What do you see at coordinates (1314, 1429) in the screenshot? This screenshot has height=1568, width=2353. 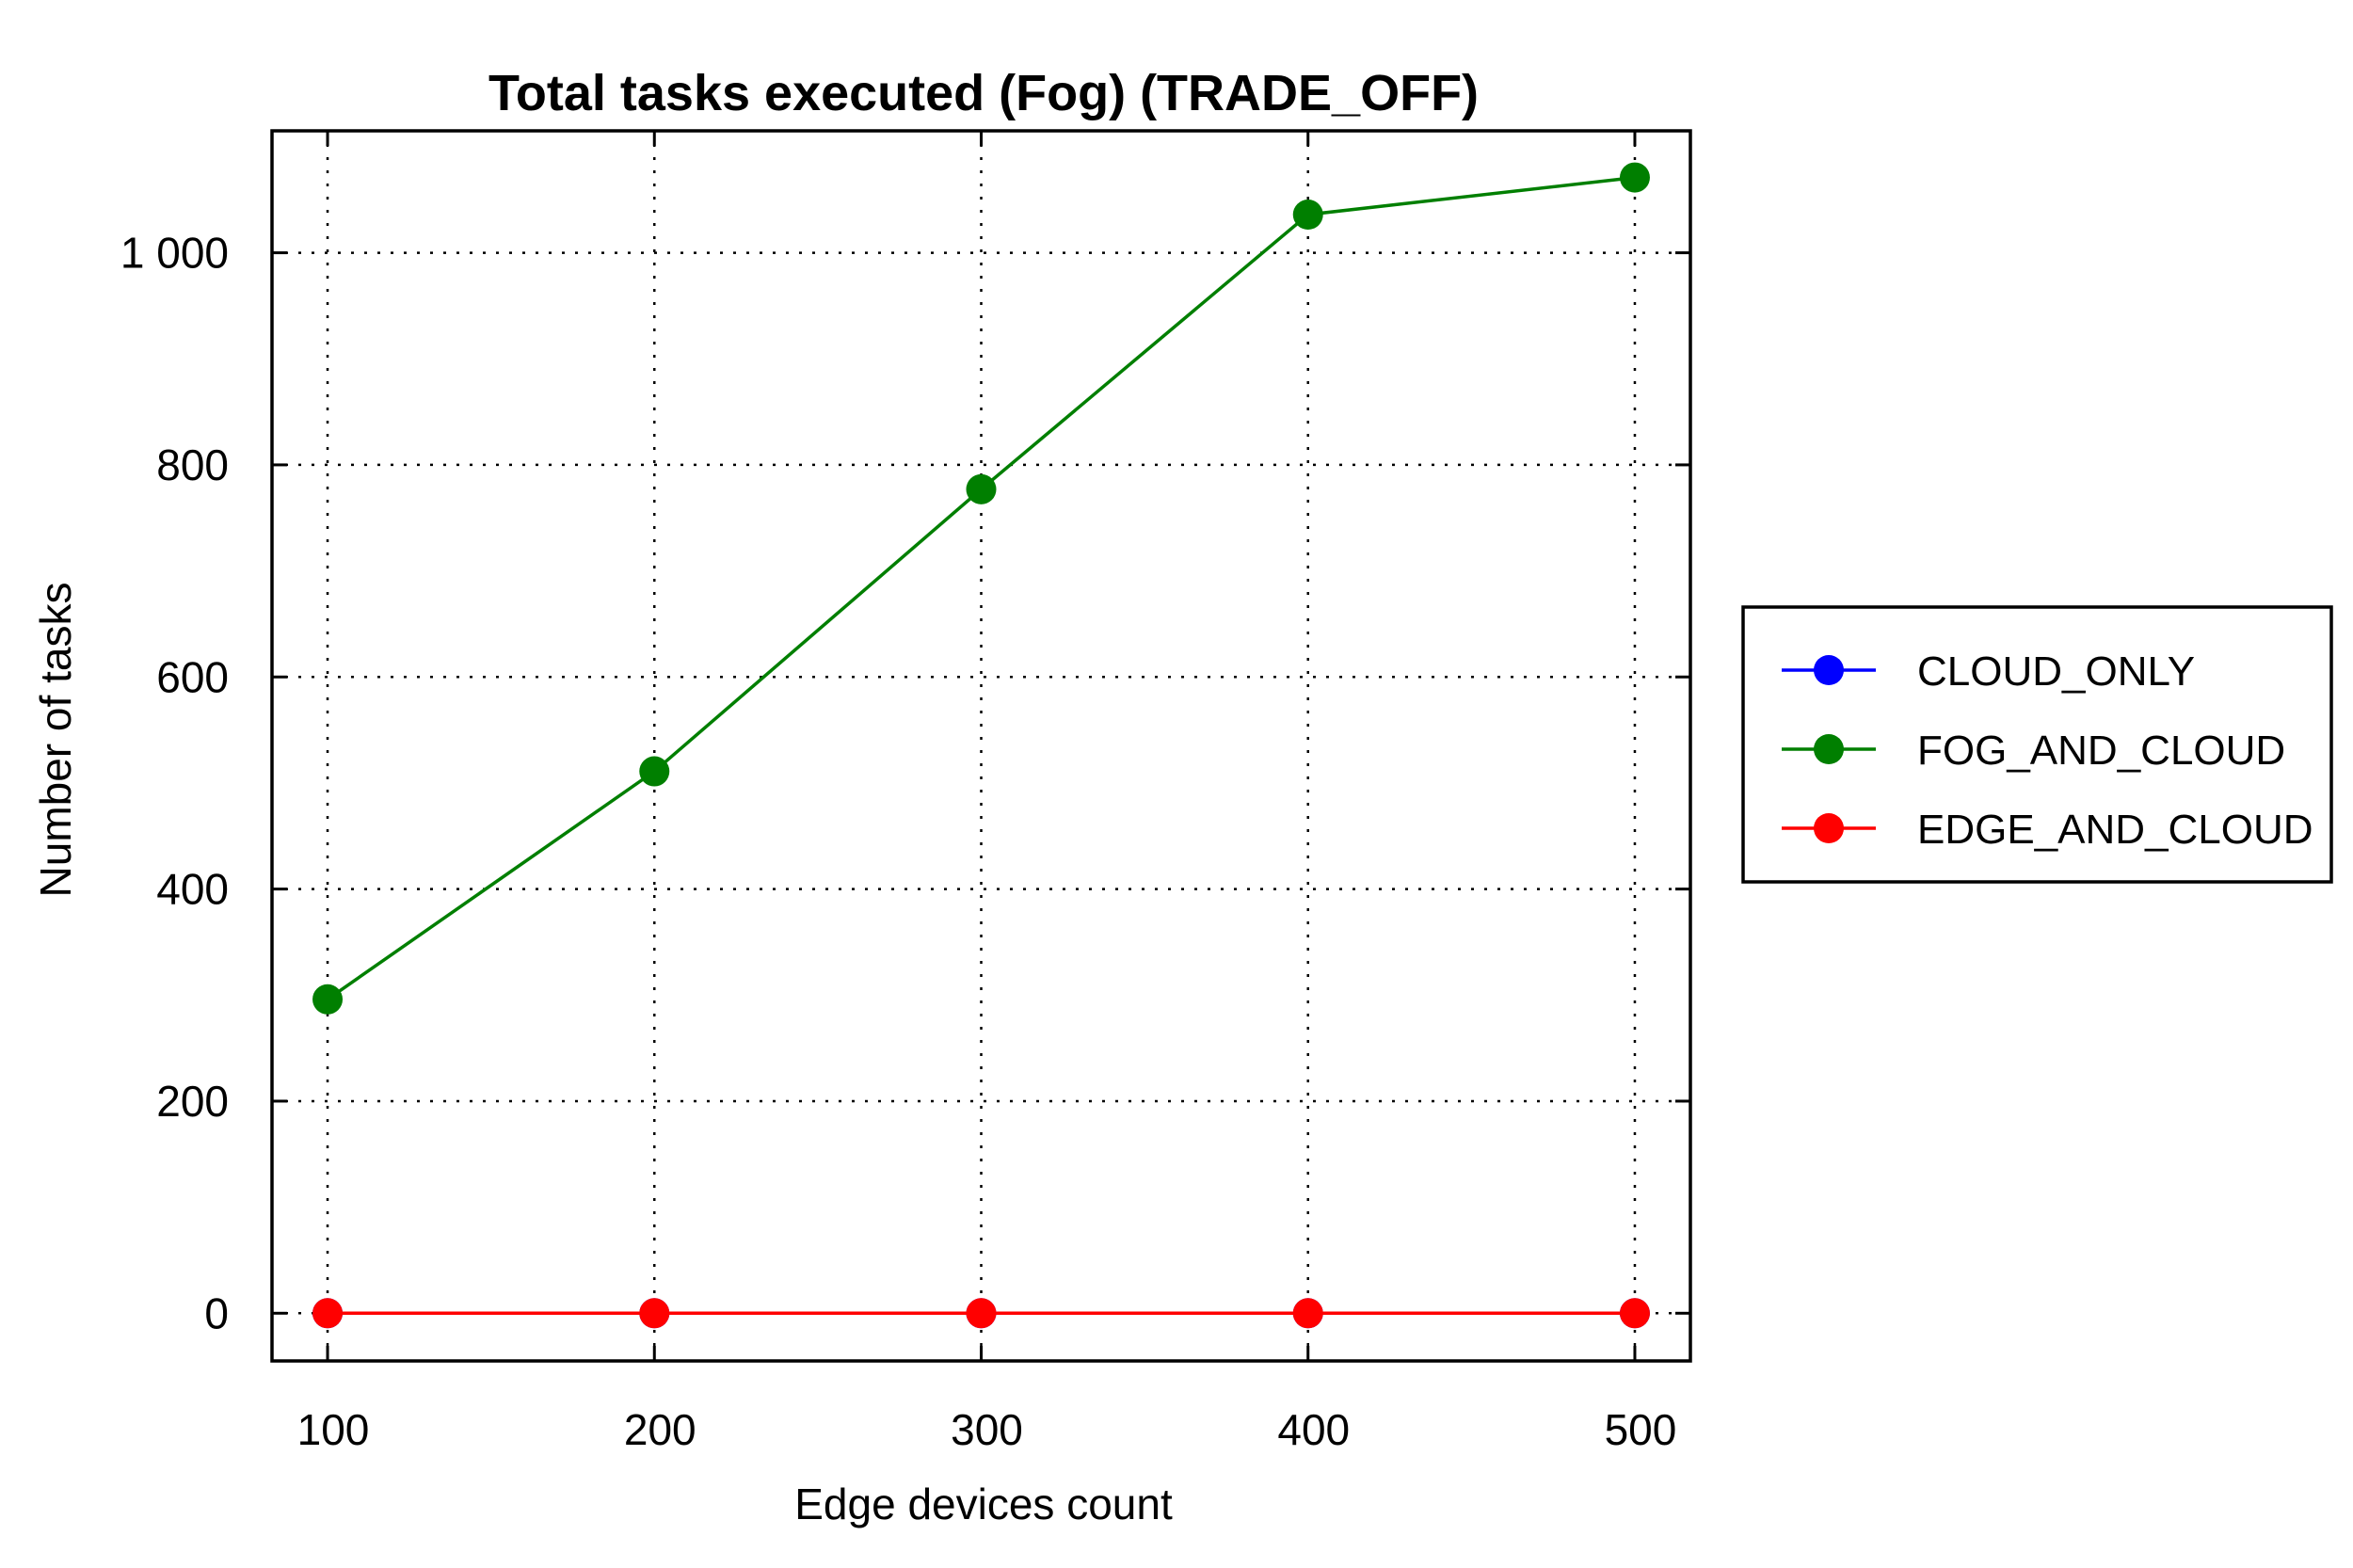 I see `x-tick-label: 400` at bounding box center [1314, 1429].